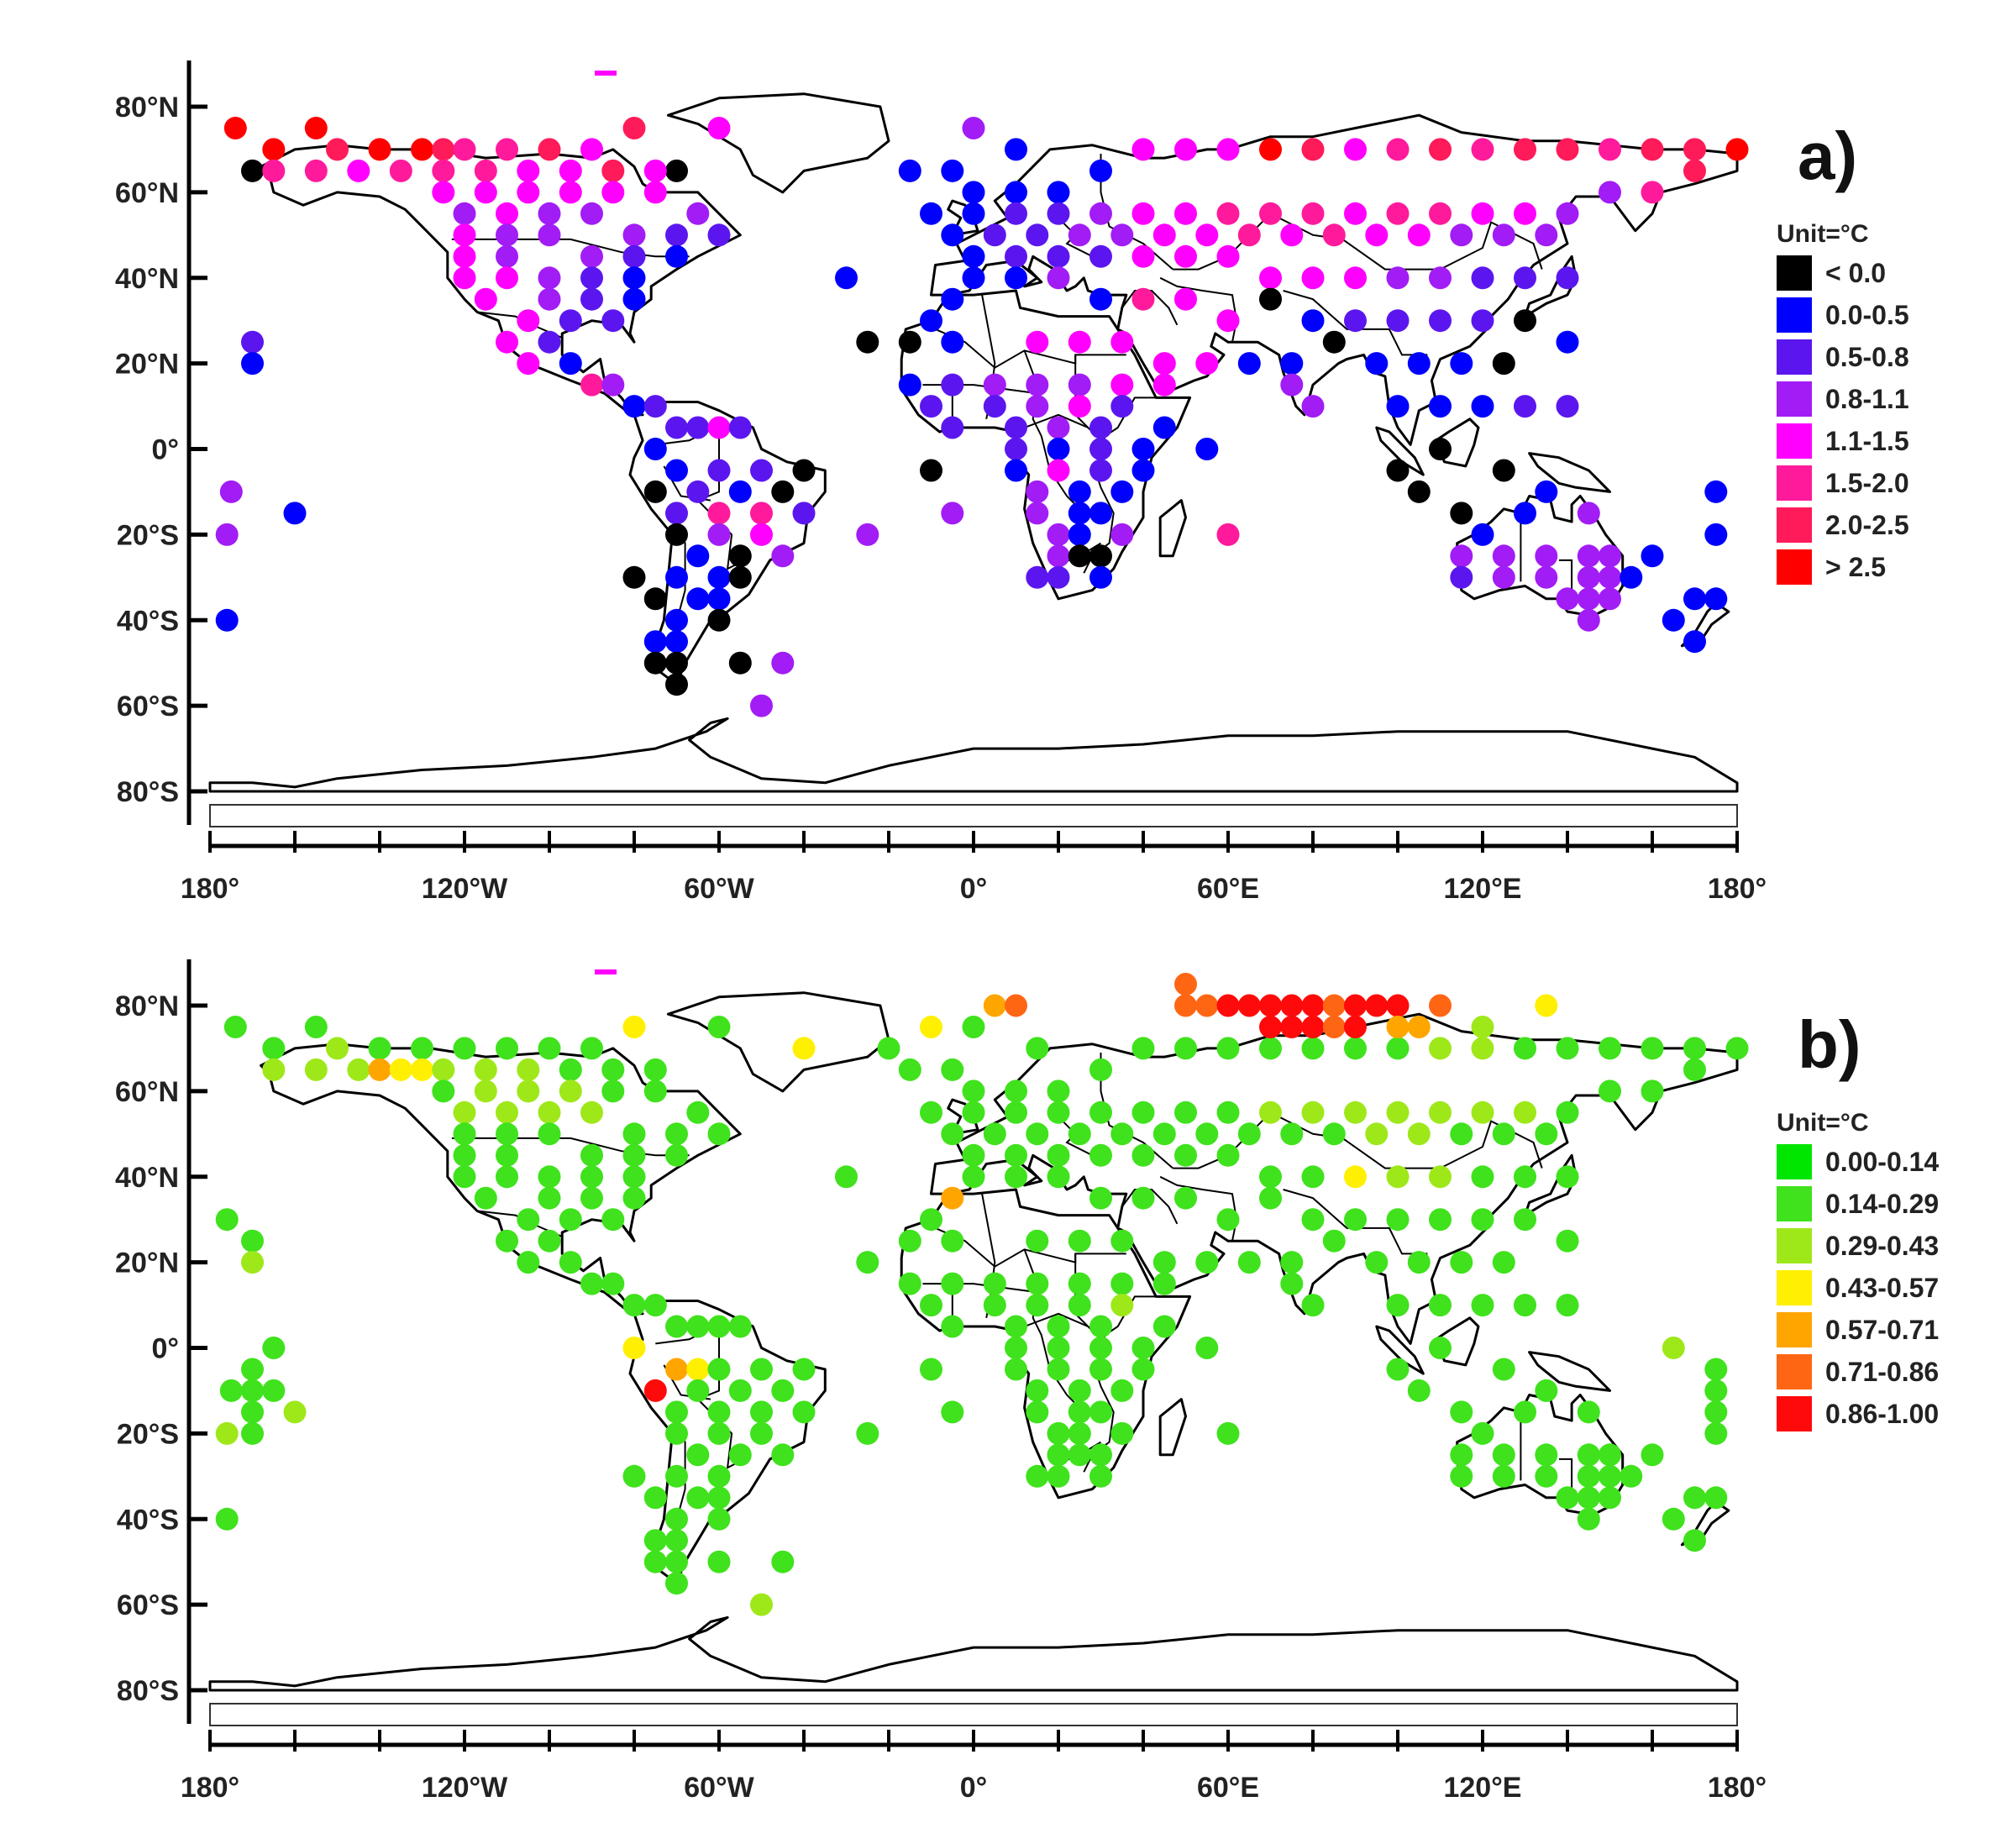 The image size is (2016, 1828). I want to click on x-tick-label: 60°E, so click(1228, 889).